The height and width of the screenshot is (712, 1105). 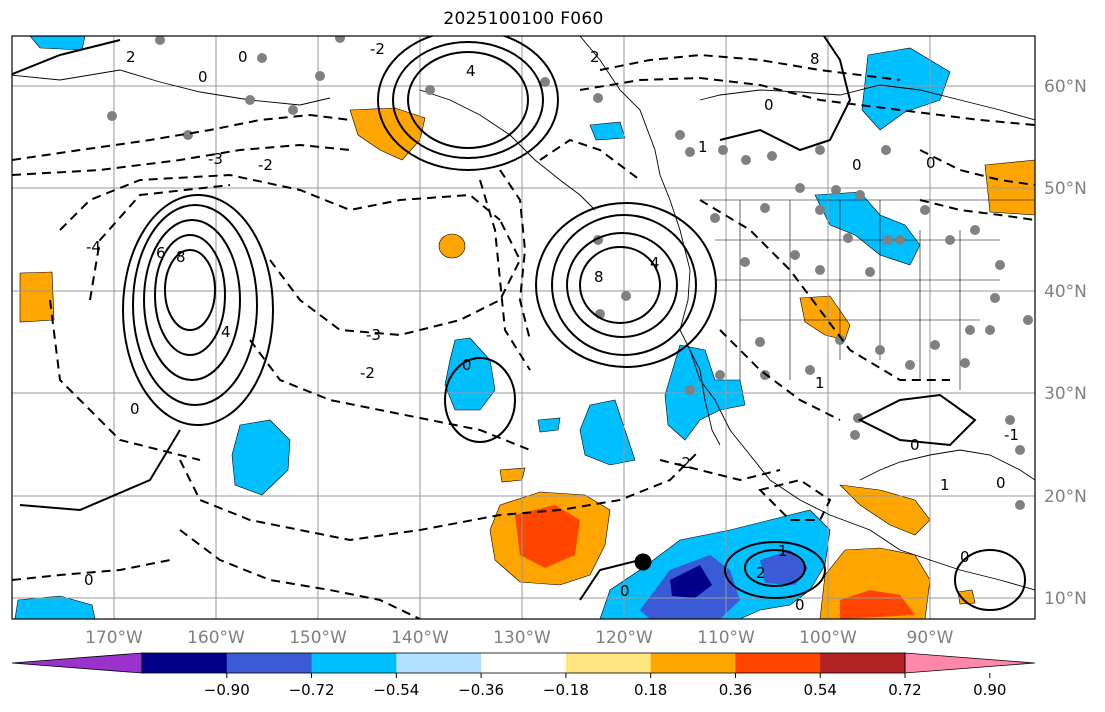 What do you see at coordinates (77, 663) in the screenshot?
I see `colorbar-extend-low` at bounding box center [77, 663].